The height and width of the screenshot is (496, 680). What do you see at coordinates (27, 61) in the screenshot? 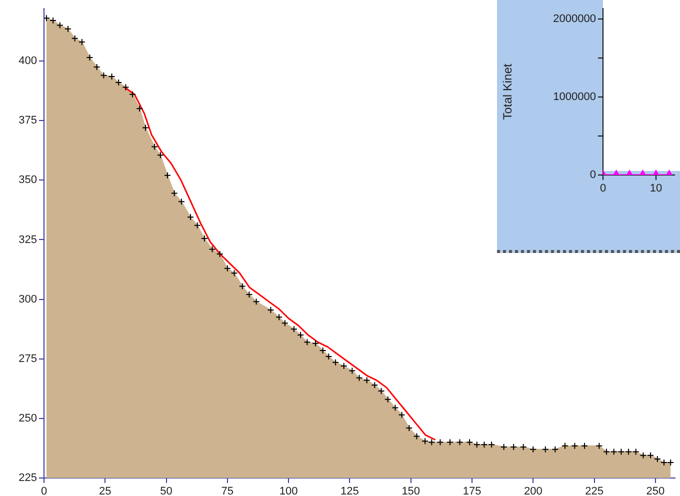
I see `y-tick-label: 400` at bounding box center [27, 61].